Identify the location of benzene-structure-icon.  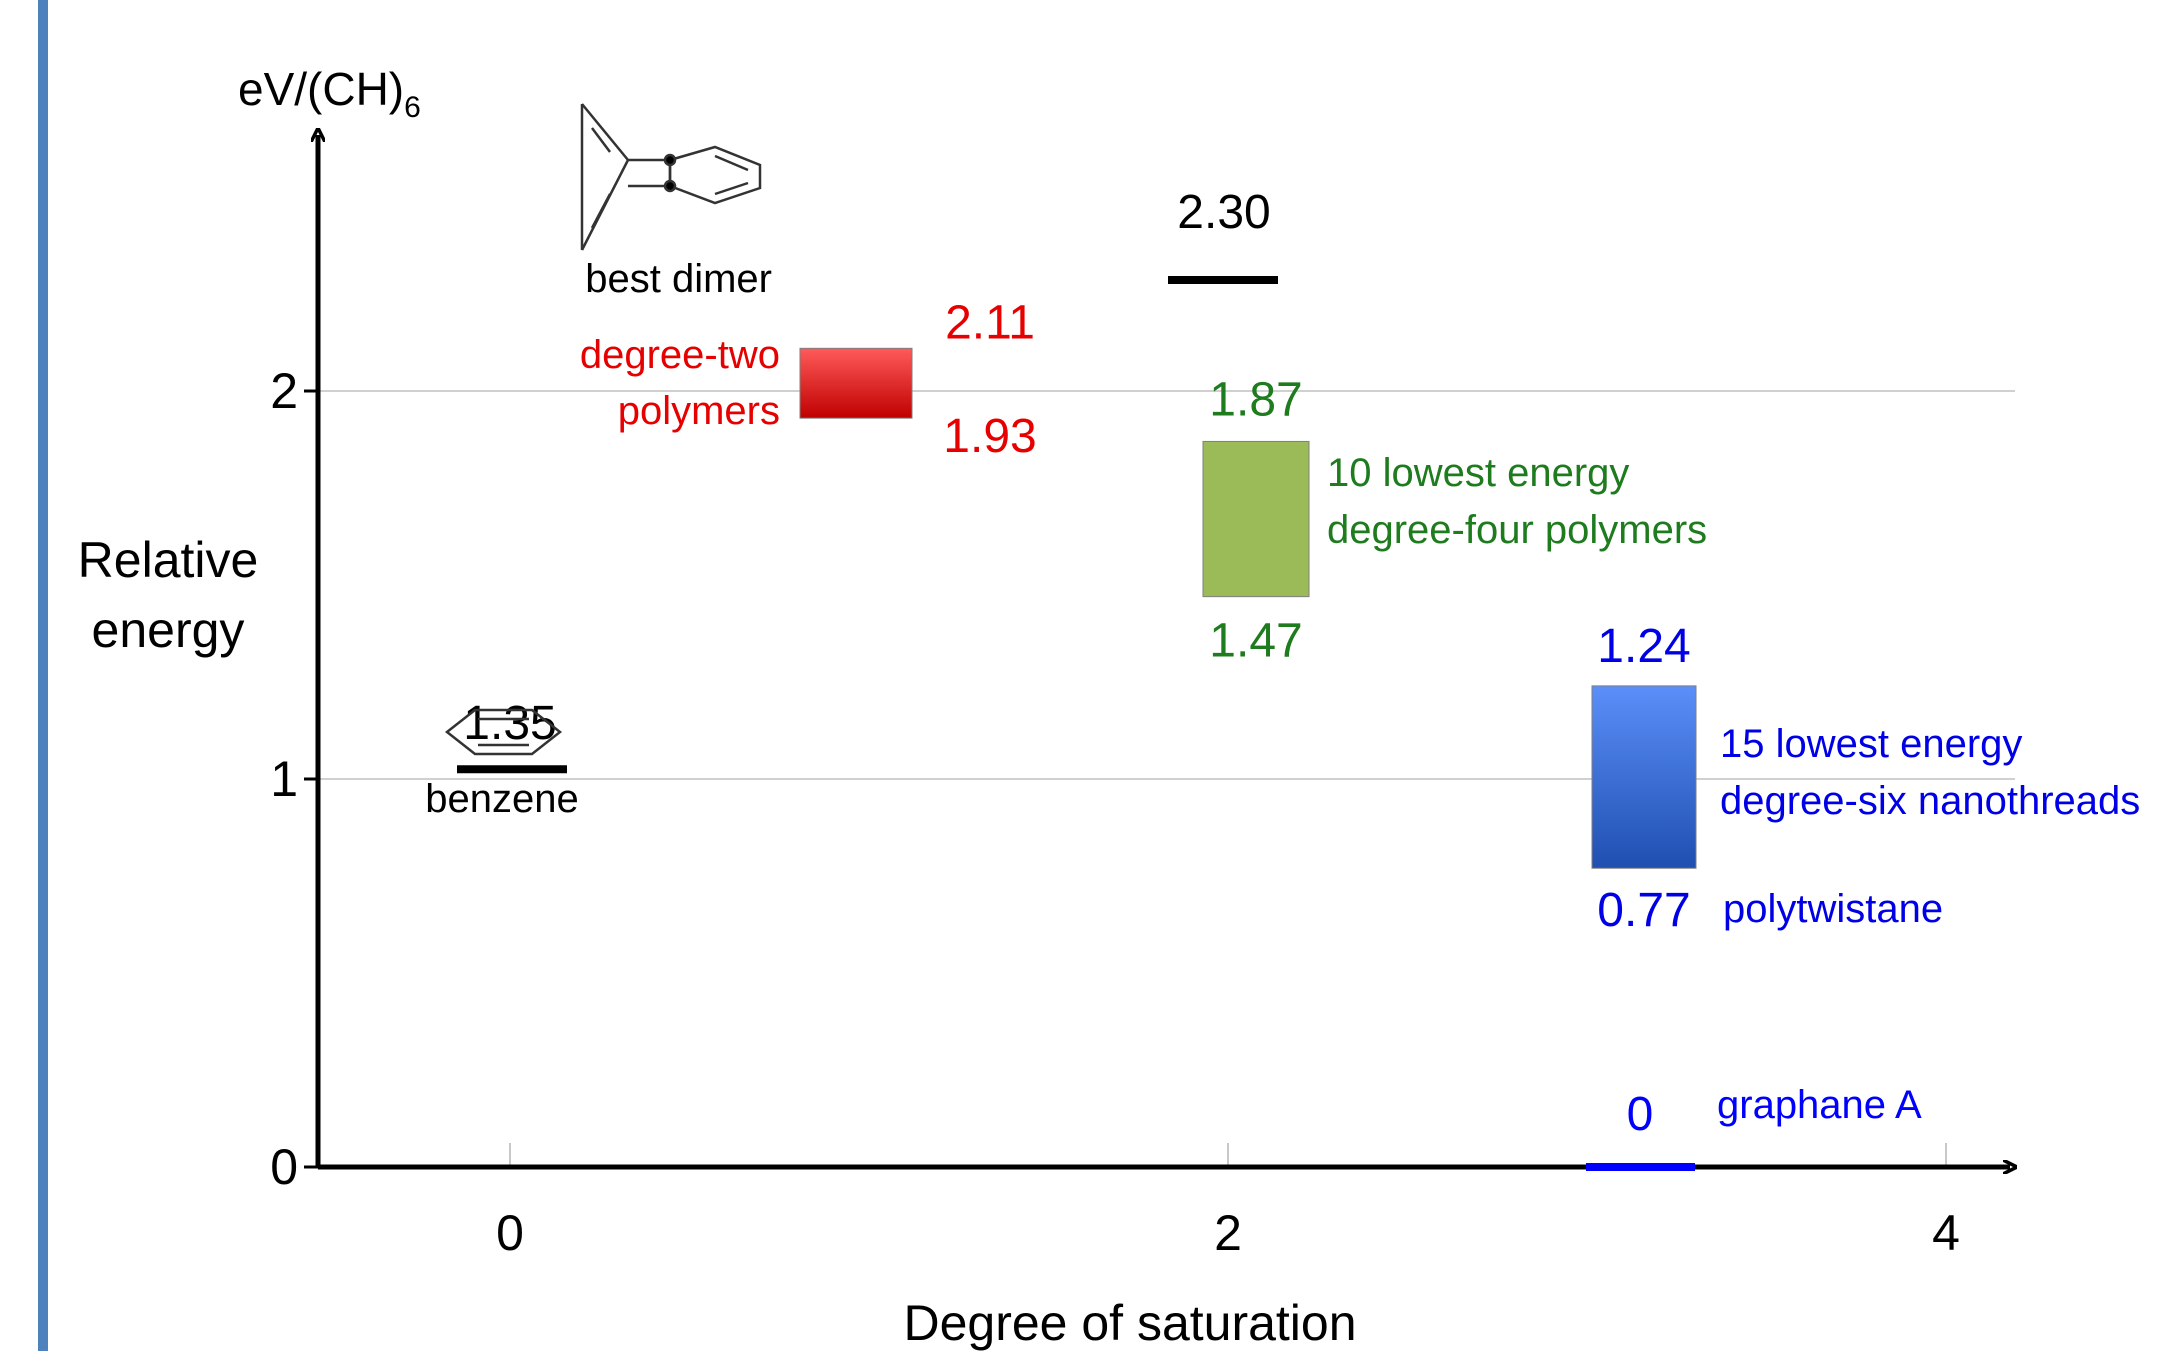
(503, 732).